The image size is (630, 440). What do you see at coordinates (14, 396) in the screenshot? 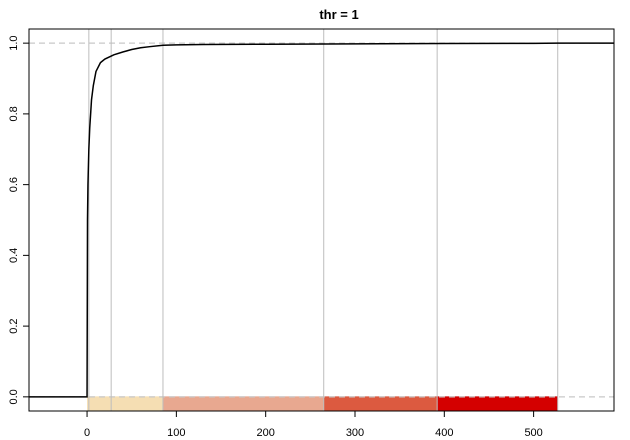
I see `y-tick-label-0.0: 0.0` at bounding box center [14, 396].